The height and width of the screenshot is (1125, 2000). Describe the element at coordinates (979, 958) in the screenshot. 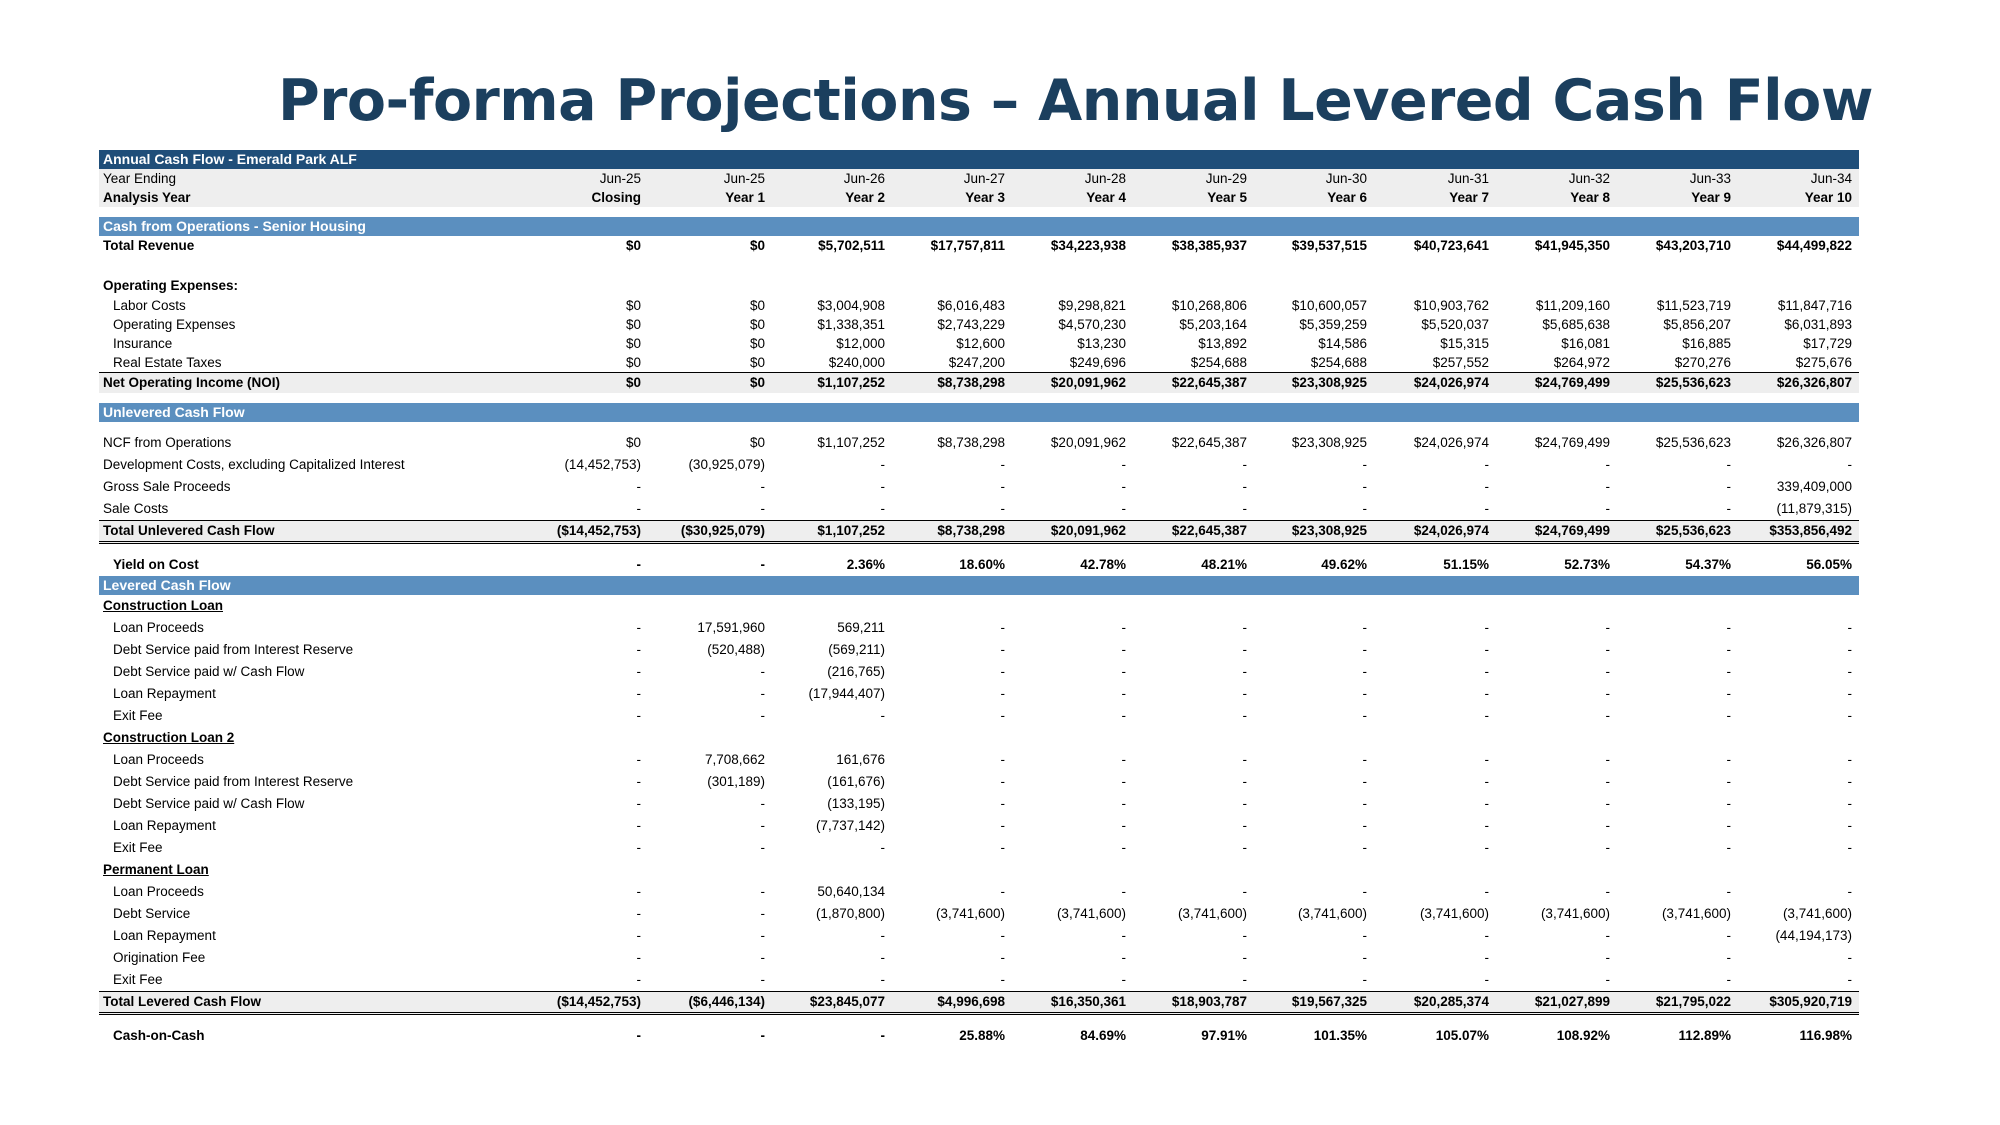

I see `loan-row: Origination Fee - - - - - - - - - - -` at that location.